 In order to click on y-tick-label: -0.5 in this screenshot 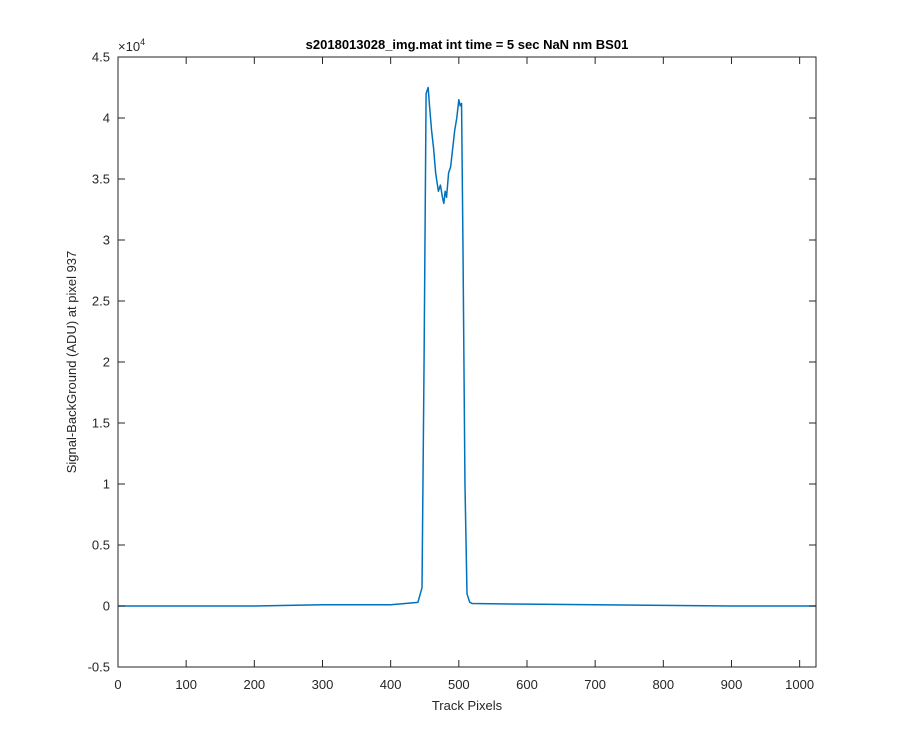, I will do `click(99, 667)`.